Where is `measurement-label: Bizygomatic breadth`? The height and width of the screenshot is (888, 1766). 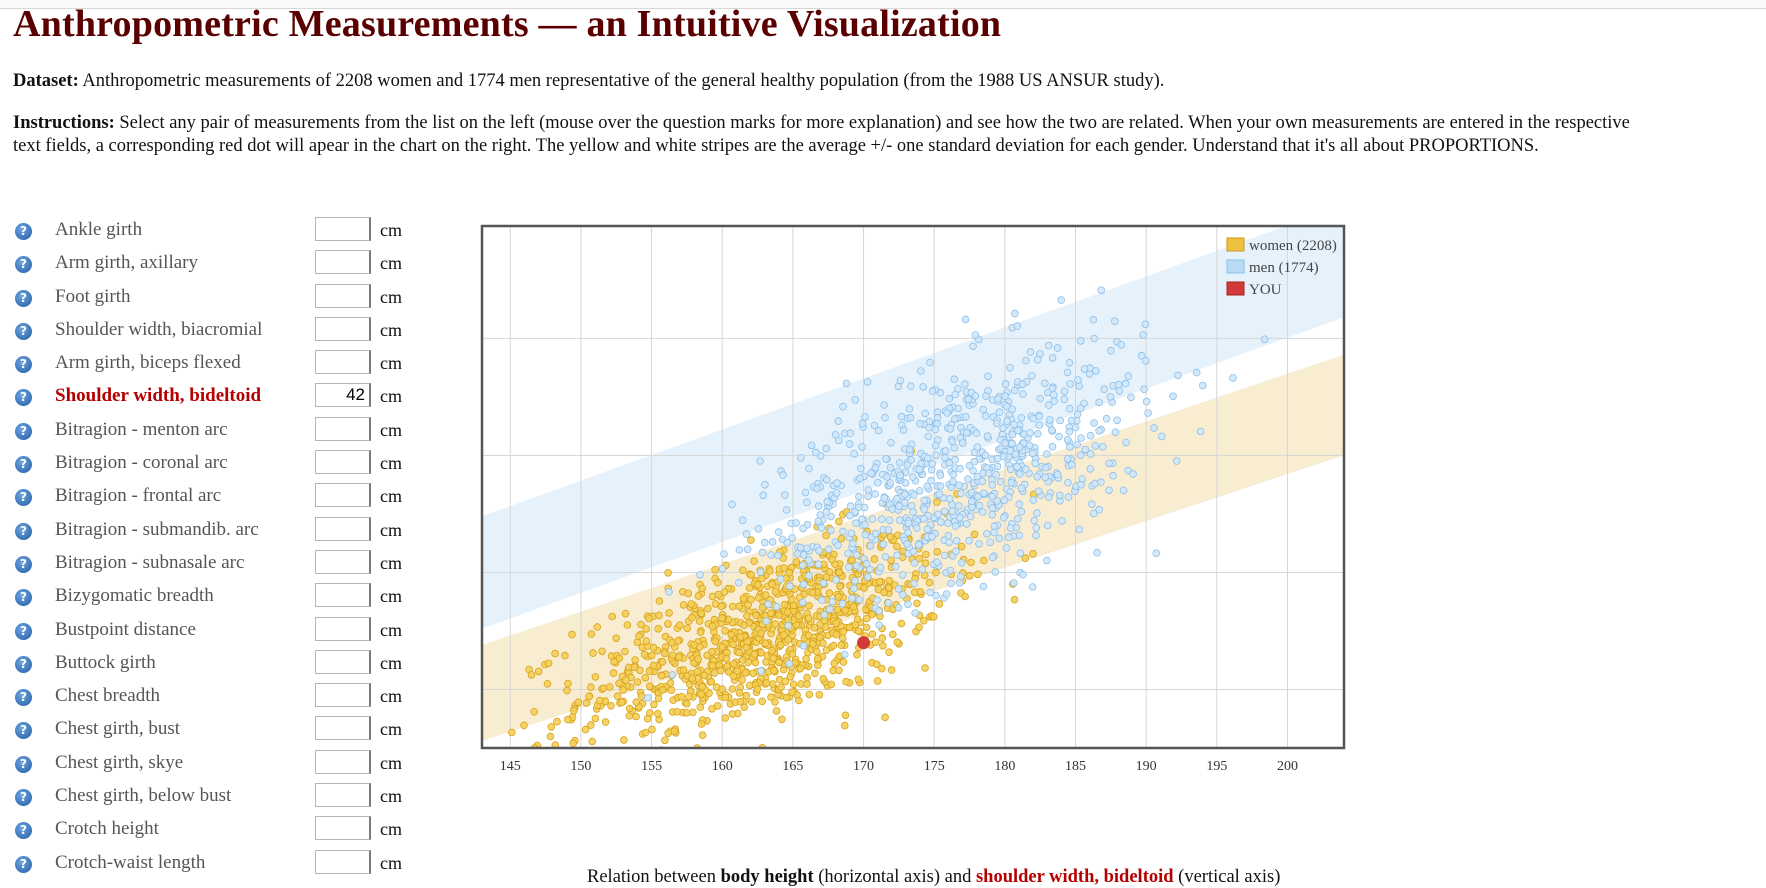
measurement-label: Bizygomatic breadth is located at coordinates (134, 596).